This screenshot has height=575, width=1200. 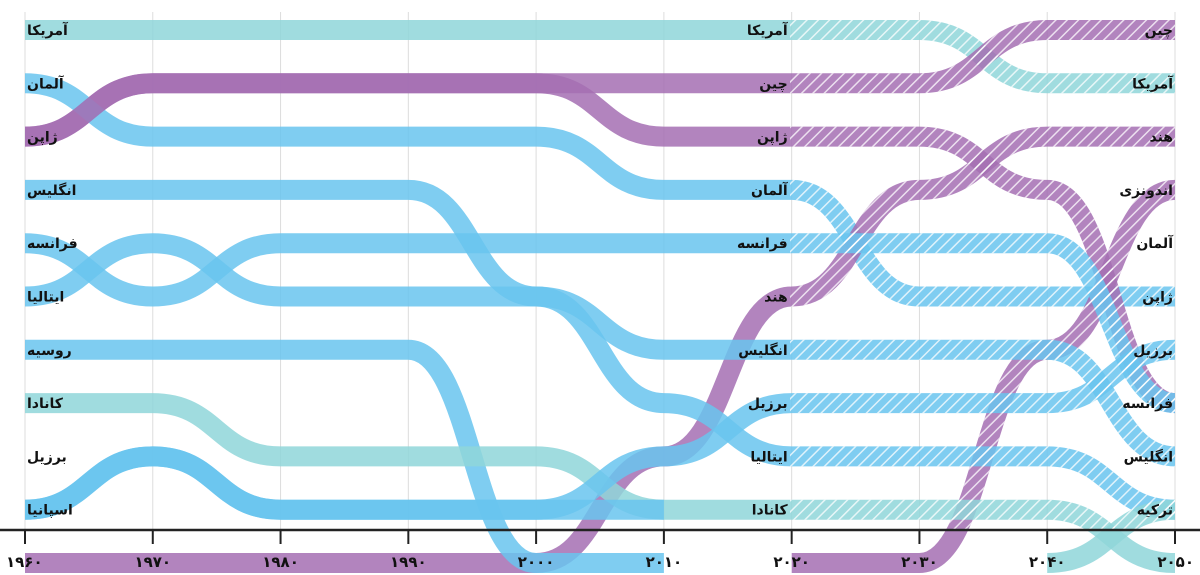 I want to click on series-projection-d8aad8b1daa9db8cd987, so click(x=1139, y=514).